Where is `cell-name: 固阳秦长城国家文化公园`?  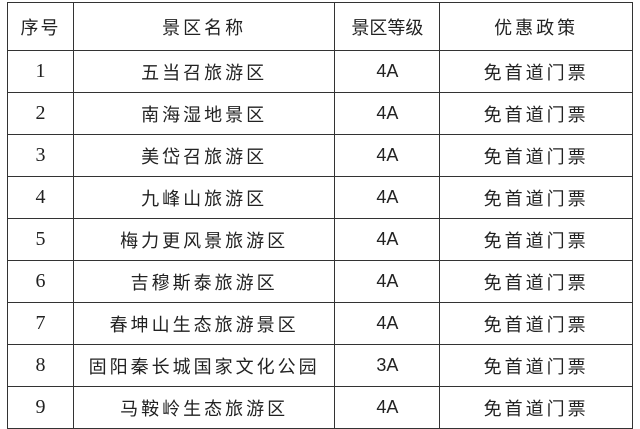 cell-name: 固阳秦长城国家文化公园 is located at coordinates (204, 365).